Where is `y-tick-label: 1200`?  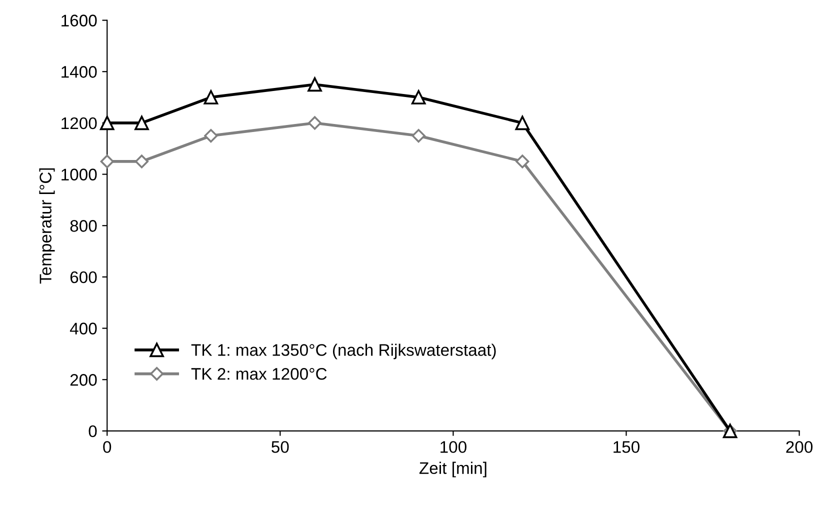
y-tick-label: 1200 is located at coordinates (79, 123).